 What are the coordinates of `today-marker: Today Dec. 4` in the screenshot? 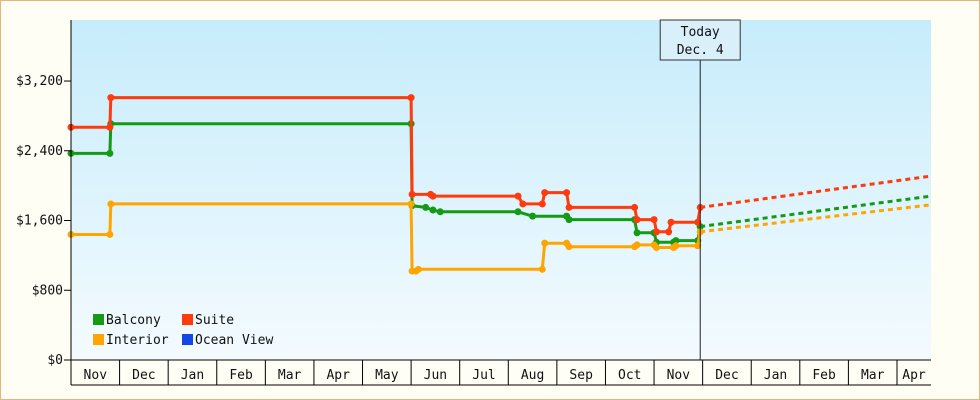 It's located at (700, 189).